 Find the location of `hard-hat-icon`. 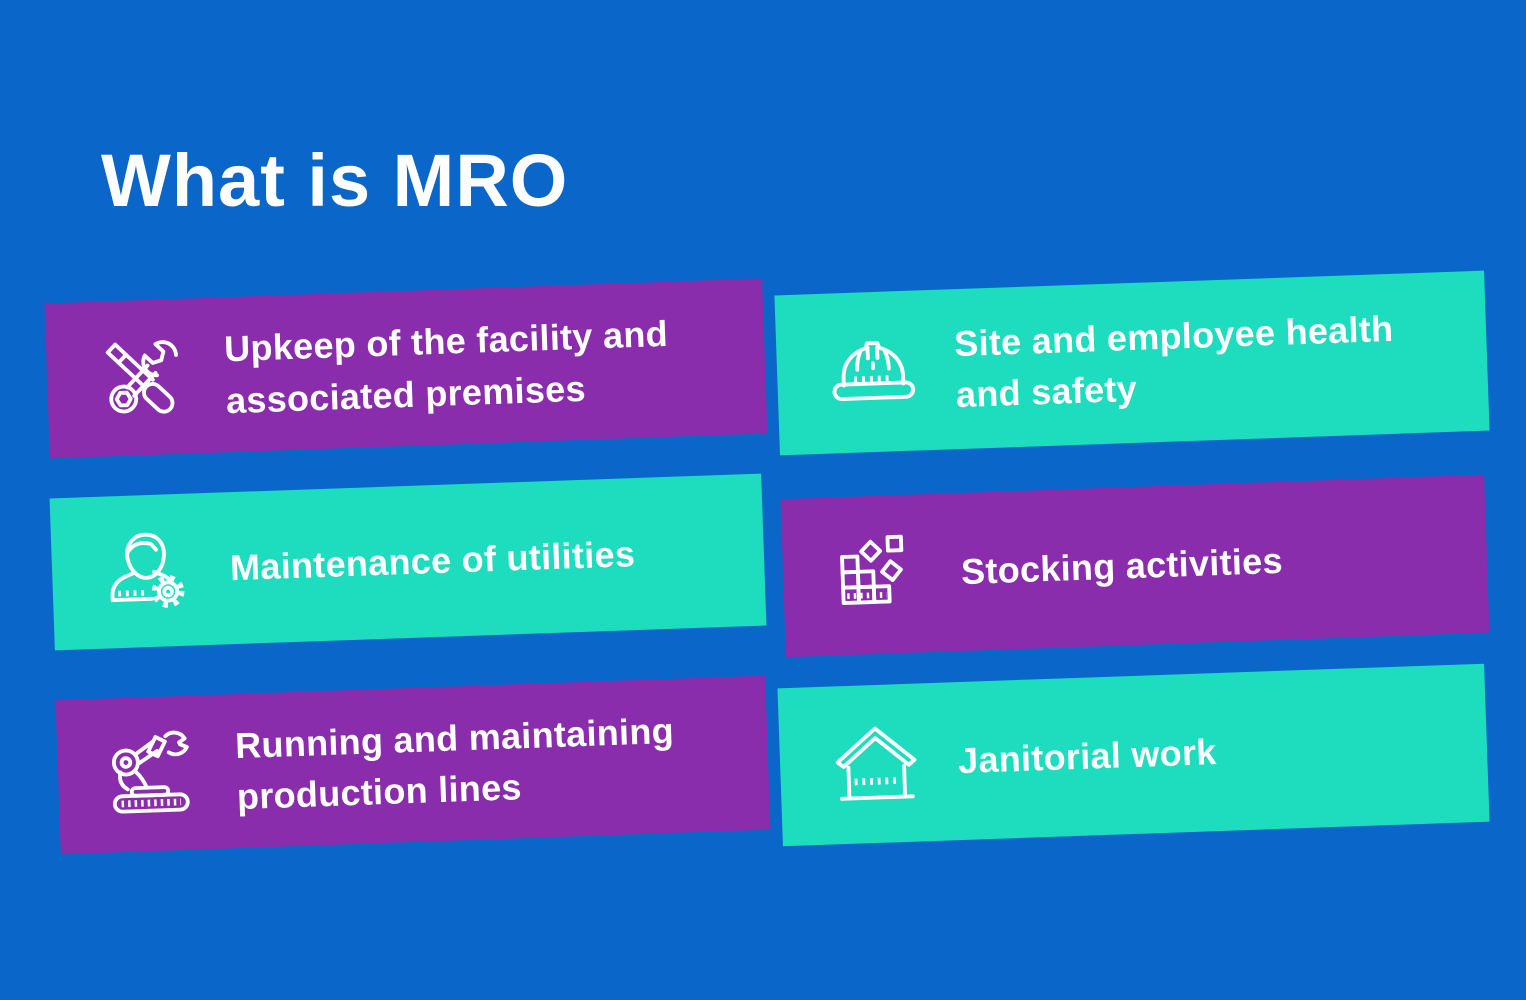

hard-hat-icon is located at coordinates (873, 371).